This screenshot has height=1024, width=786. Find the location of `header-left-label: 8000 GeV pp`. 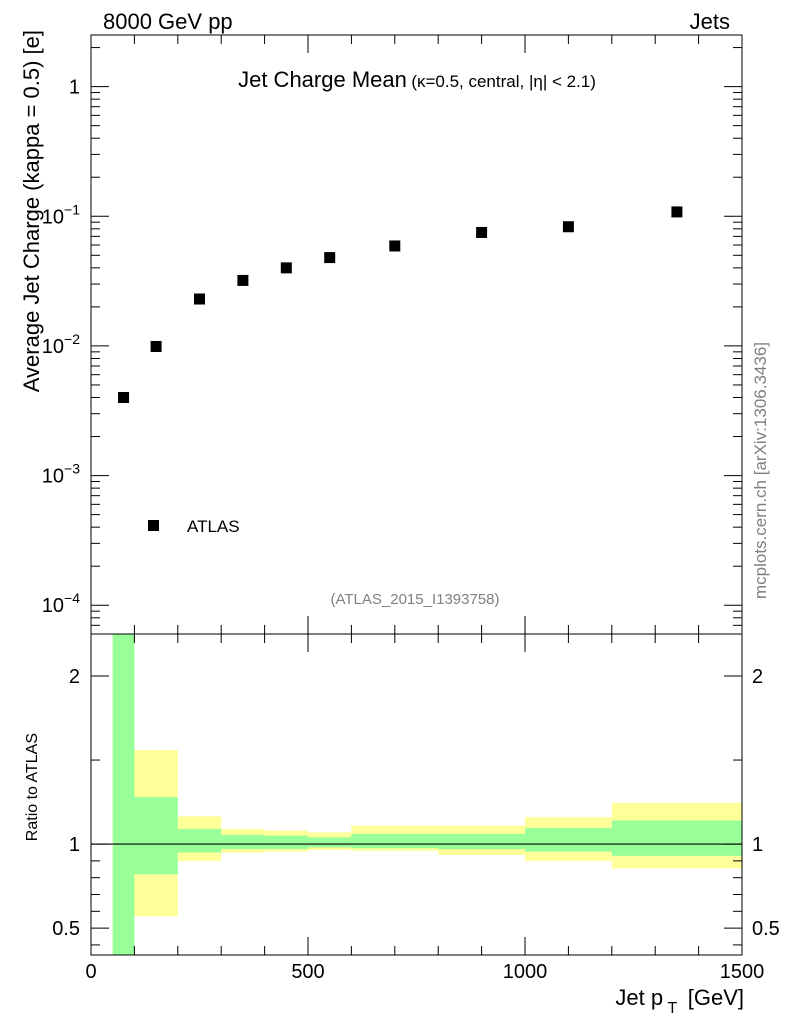

header-left-label: 8000 GeV pp is located at coordinates (168, 21).